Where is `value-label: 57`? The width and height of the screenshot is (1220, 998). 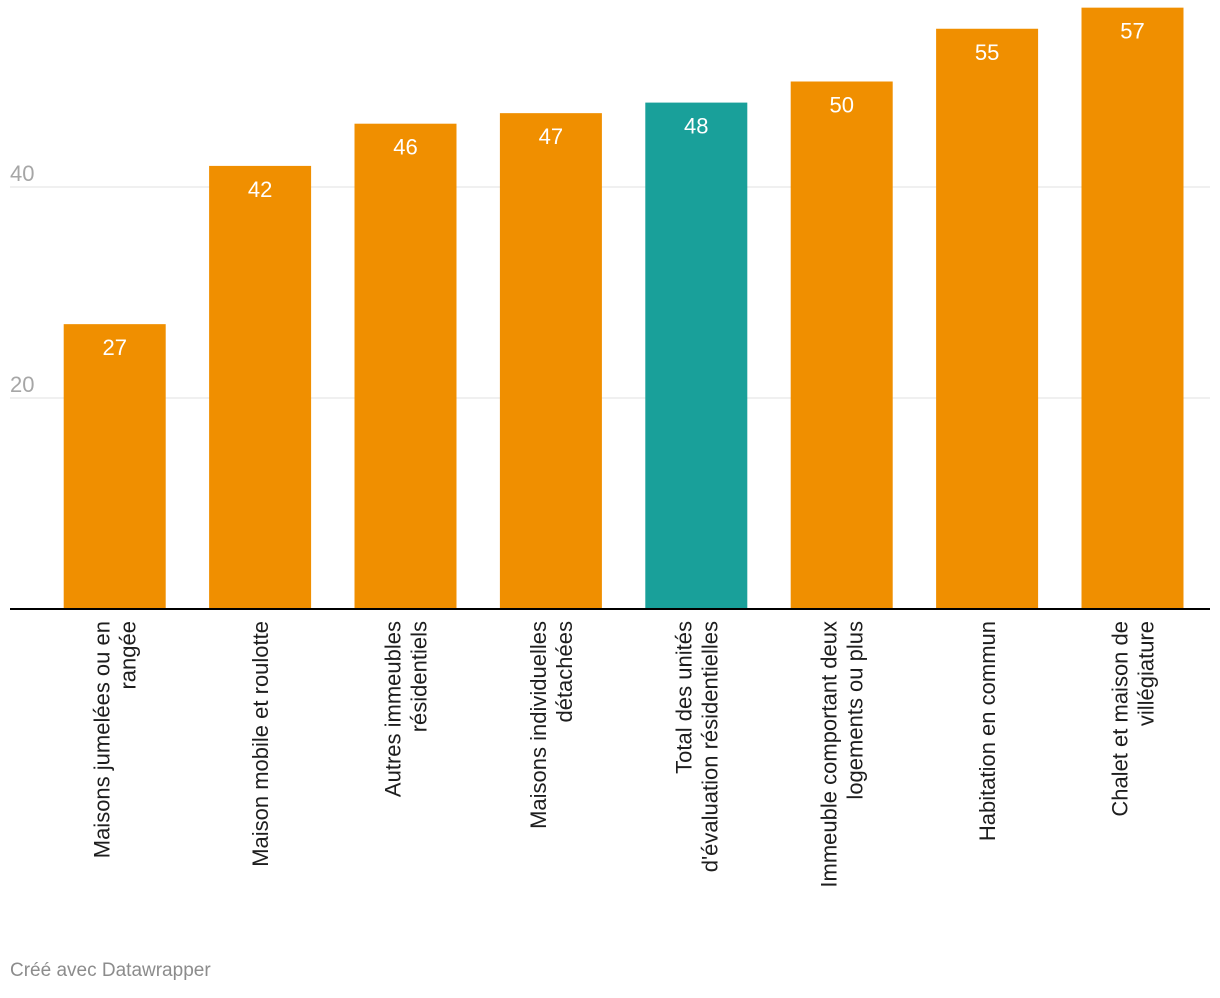 value-label: 57 is located at coordinates (1132, 31).